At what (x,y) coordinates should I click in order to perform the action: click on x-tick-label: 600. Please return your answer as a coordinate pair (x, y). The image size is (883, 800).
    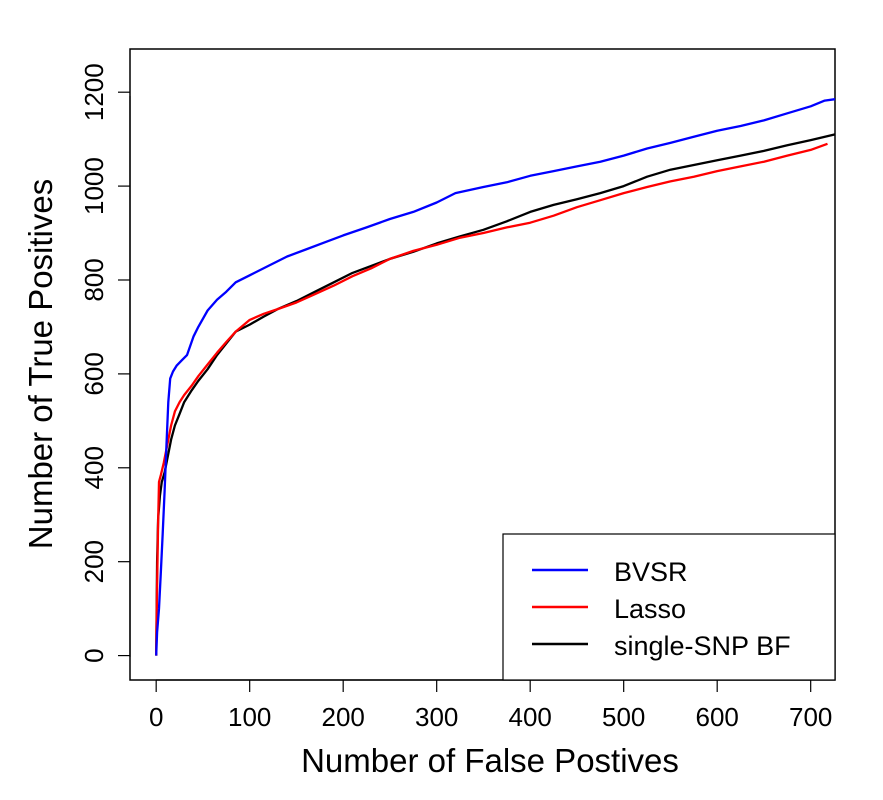
    Looking at the image, I should click on (716, 717).